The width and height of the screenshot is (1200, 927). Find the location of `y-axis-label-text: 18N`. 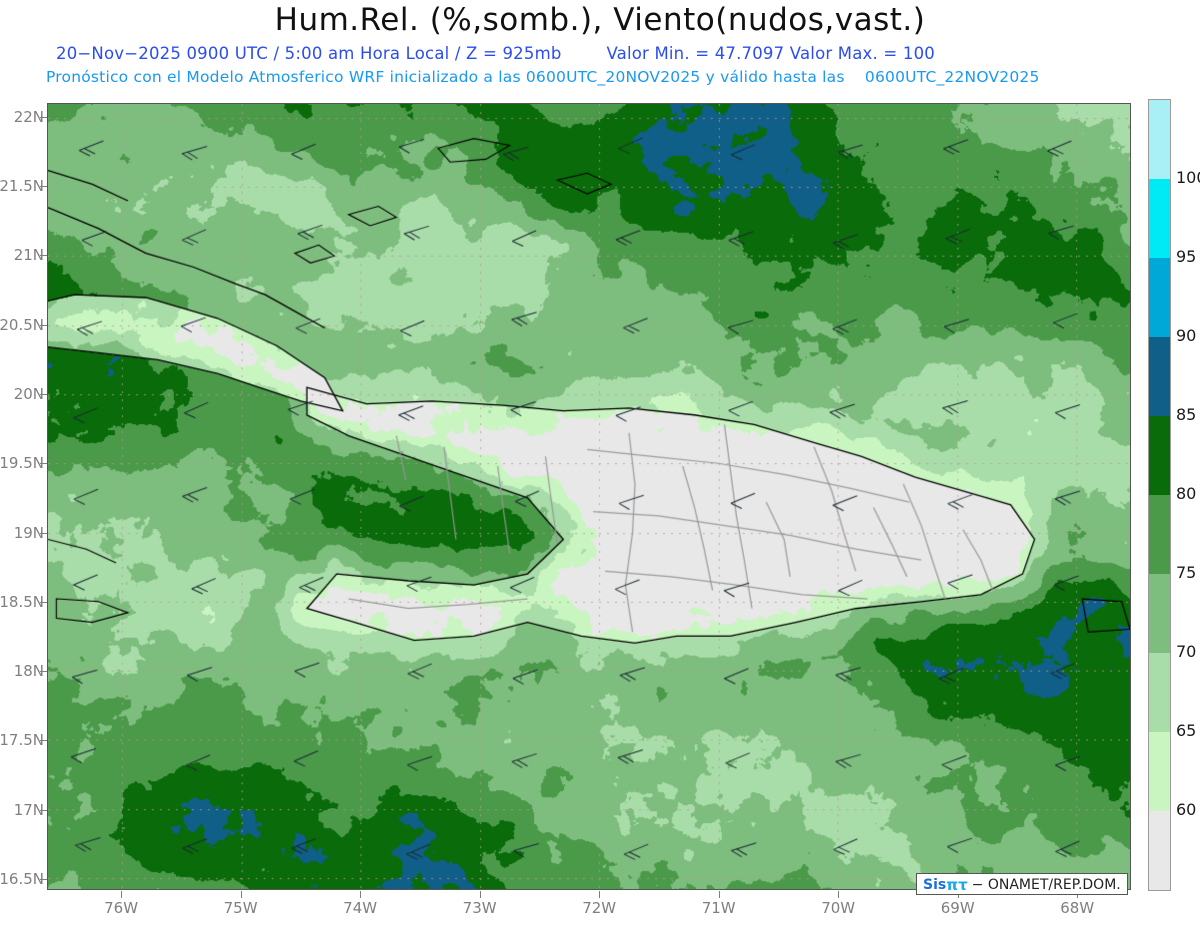

y-axis-label-text: 18N is located at coordinates (28, 671).